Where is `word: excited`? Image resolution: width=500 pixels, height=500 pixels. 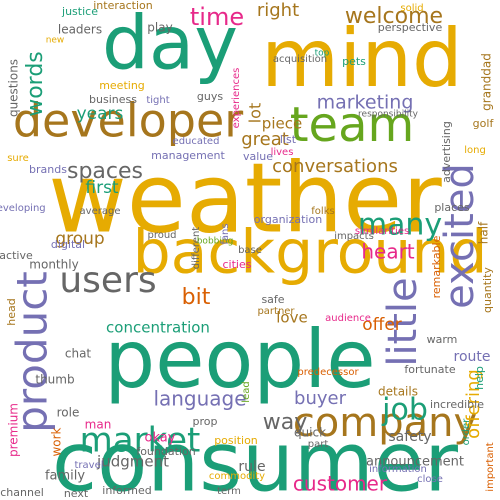
word: excited is located at coordinates (460, 236).